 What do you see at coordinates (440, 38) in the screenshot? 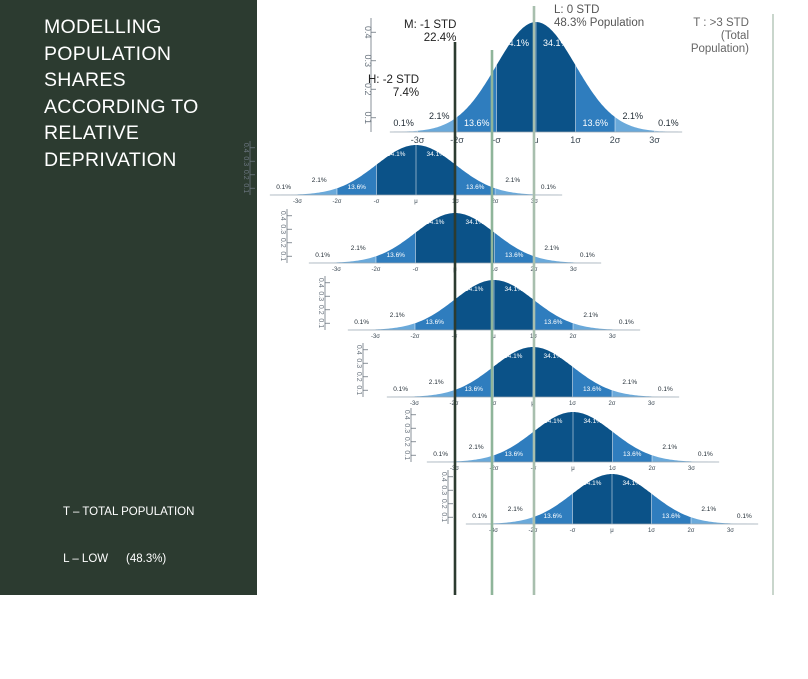
I see `label-medium-line2: 22.4%` at bounding box center [440, 38].